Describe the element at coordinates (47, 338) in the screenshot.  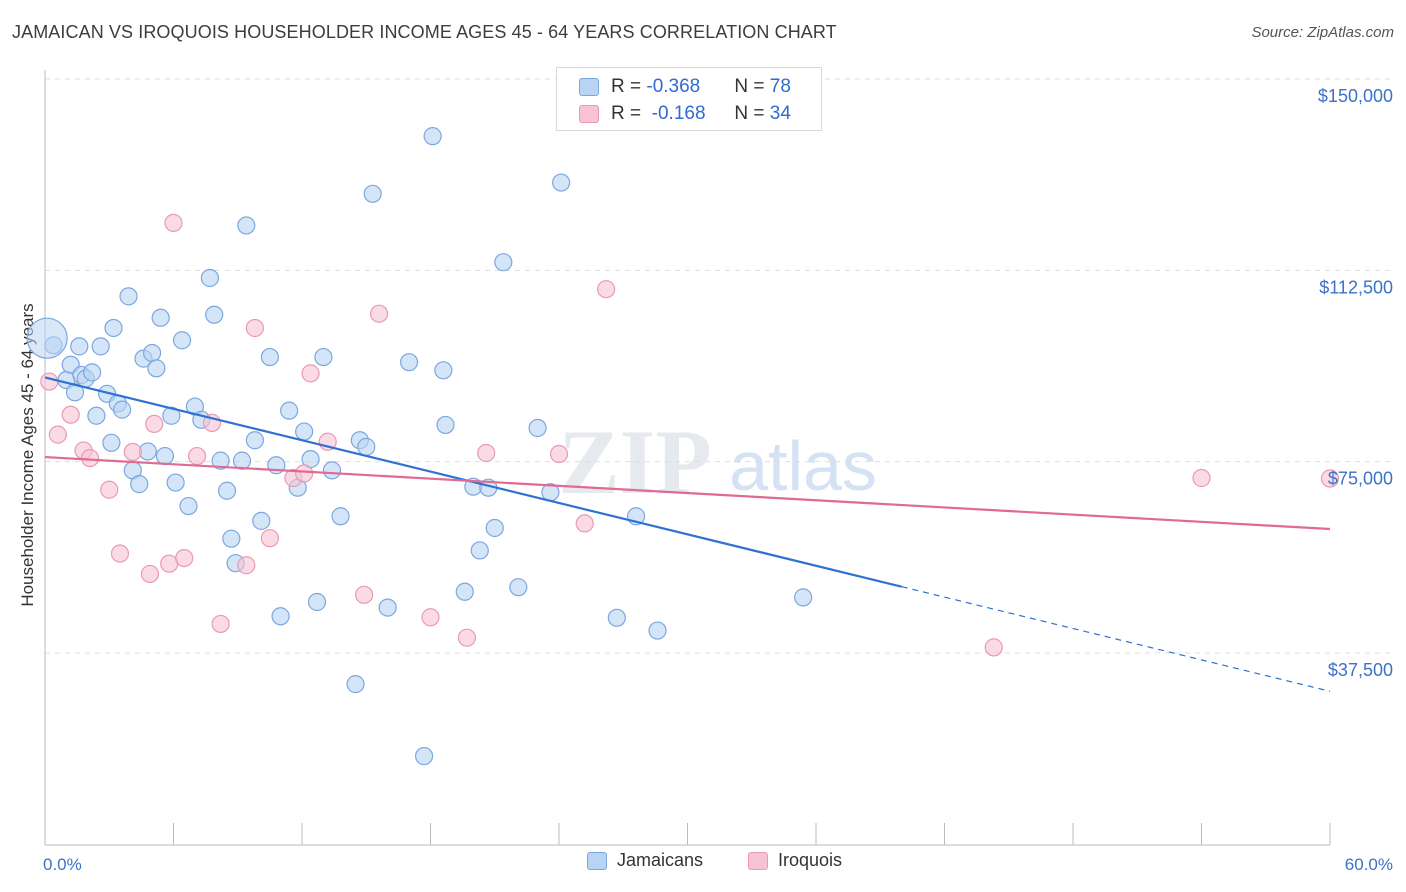
I see `jamaicans-point-large` at that location.